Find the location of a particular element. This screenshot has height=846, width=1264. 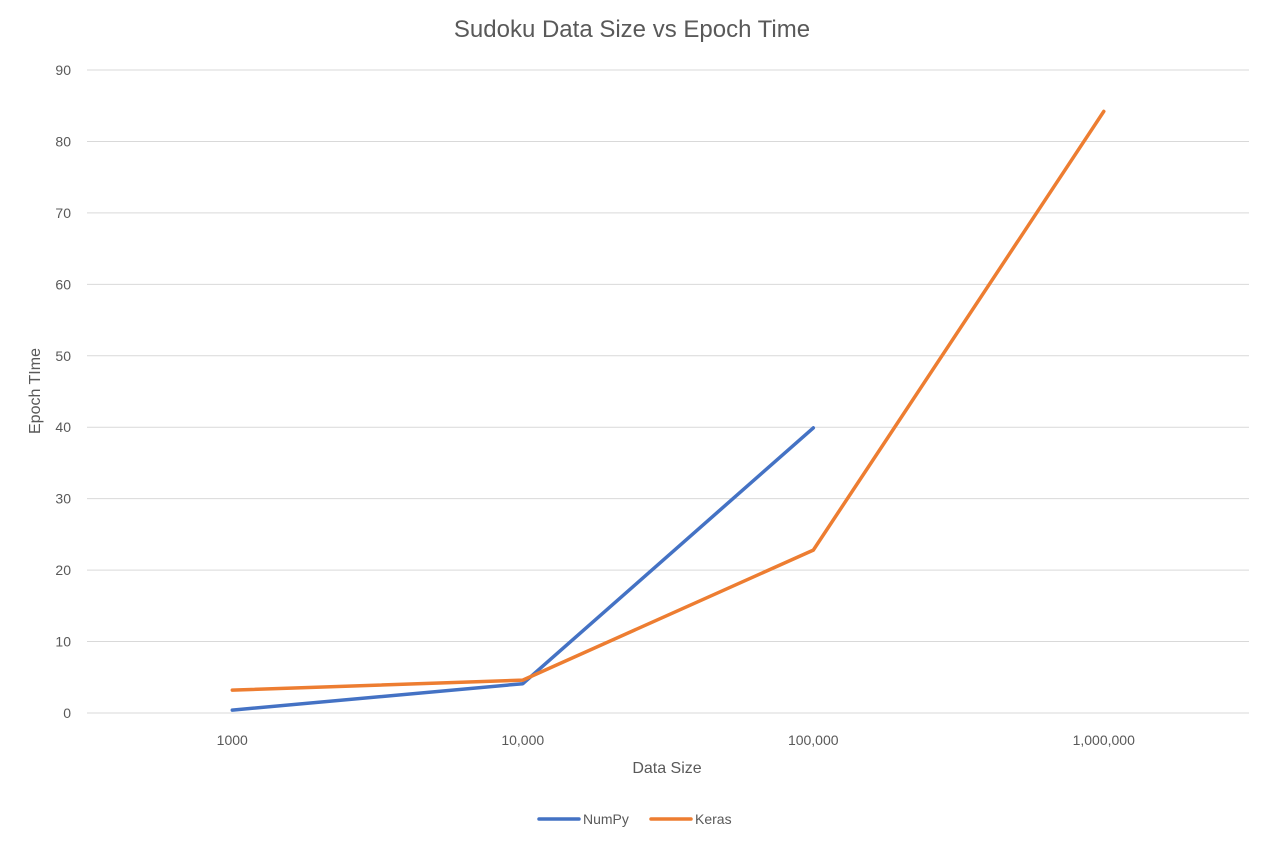

x-tick-label: 10,000 is located at coordinates (522, 740).